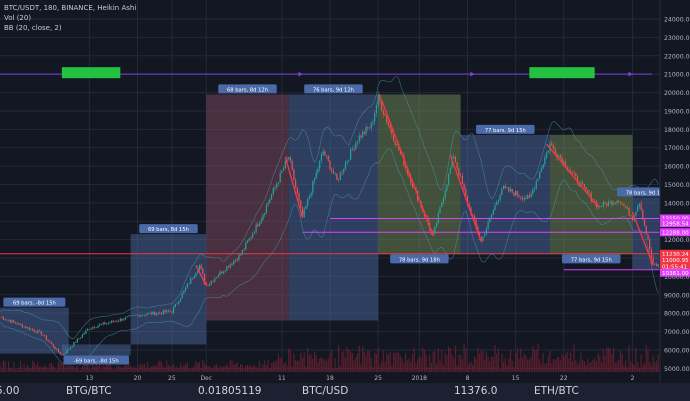 This screenshot has width=690, height=401. Describe the element at coordinates (564, 378) in the screenshot. I see `time-tick-label: 22` at that location.